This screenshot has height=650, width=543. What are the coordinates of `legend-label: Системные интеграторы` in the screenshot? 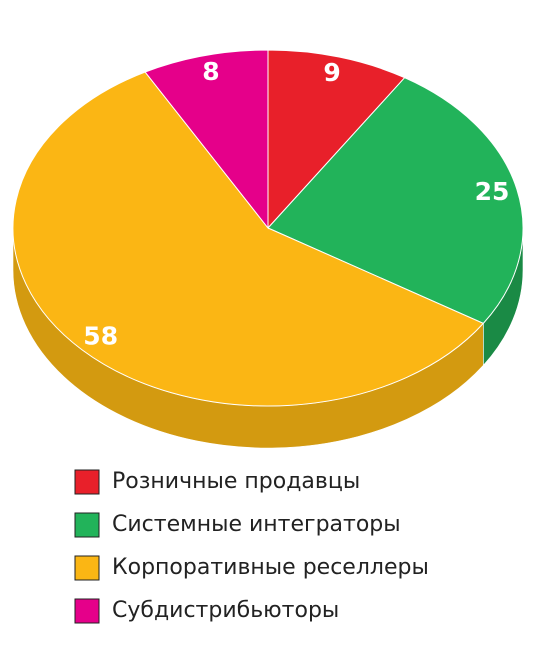 It's located at (256, 524).